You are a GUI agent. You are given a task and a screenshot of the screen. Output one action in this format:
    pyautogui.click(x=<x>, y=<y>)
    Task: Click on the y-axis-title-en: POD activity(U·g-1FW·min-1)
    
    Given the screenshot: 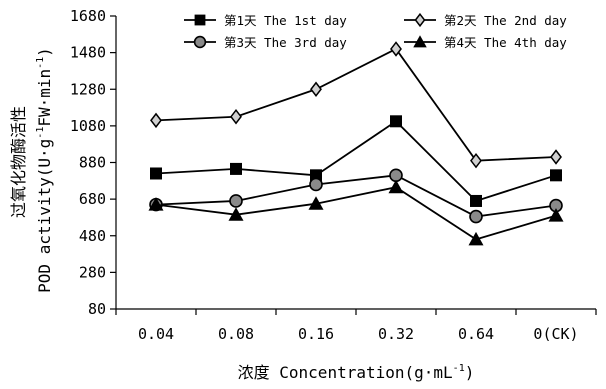 What is the action you would take?
    pyautogui.click(x=44, y=170)
    